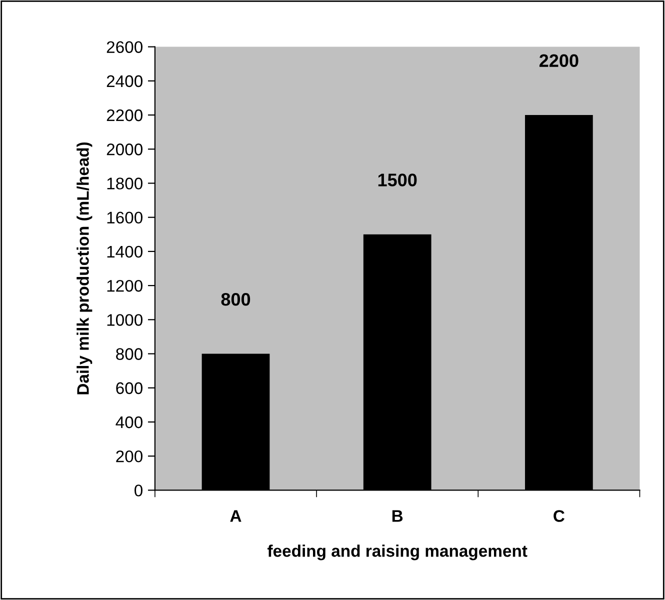  I want to click on data-label: 2200, so click(558, 60).